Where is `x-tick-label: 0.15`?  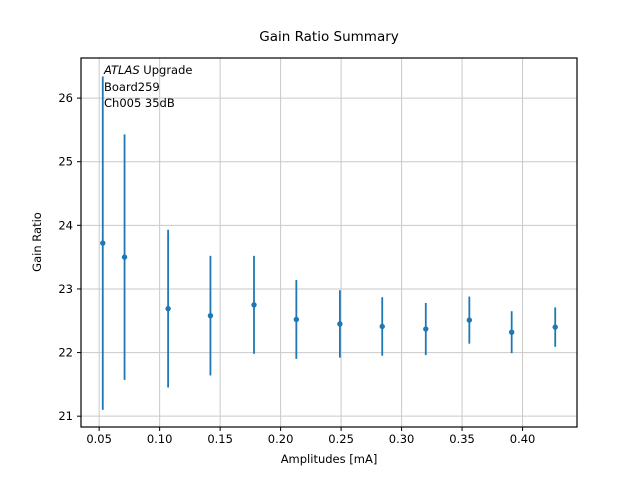
x-tick-label: 0.15 is located at coordinates (220, 439).